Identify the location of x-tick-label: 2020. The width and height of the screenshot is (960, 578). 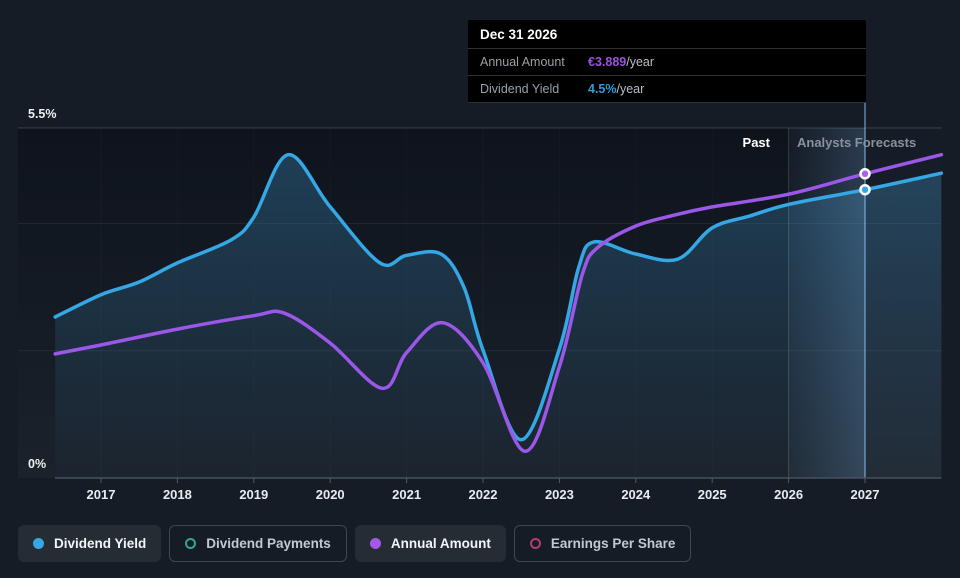
(330, 494).